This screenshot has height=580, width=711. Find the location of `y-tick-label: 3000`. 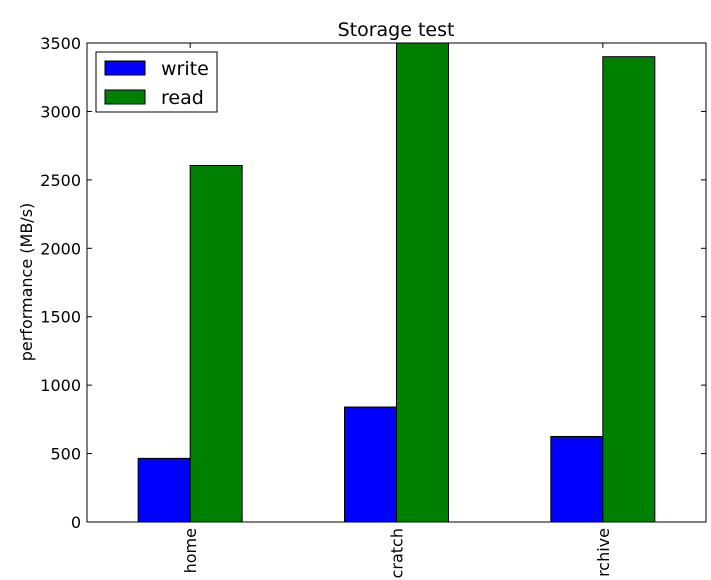

y-tick-label: 3000 is located at coordinates (60, 111).